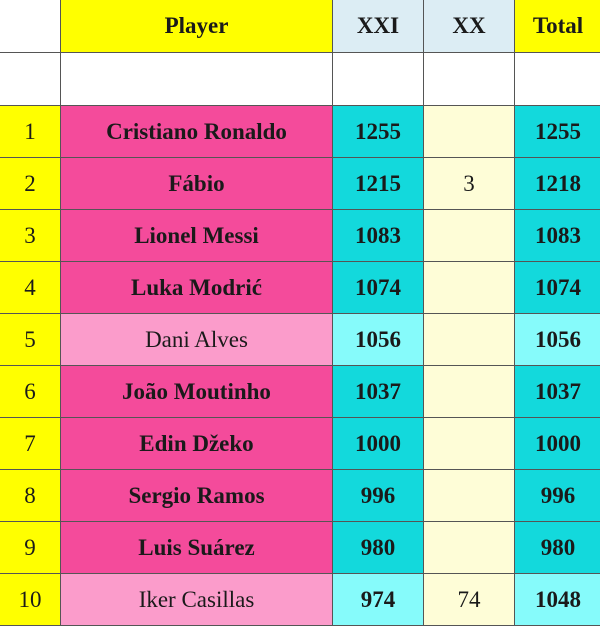 The width and height of the screenshot is (600, 626). I want to click on rank-cell: 2, so click(30, 184).